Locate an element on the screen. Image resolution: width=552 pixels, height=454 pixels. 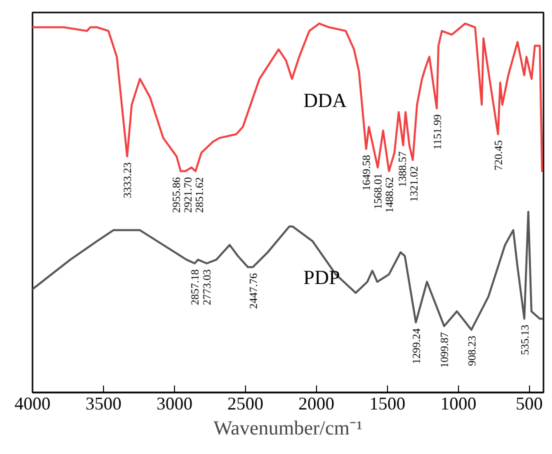
x-tick-label: 3000 is located at coordinates (174, 404).